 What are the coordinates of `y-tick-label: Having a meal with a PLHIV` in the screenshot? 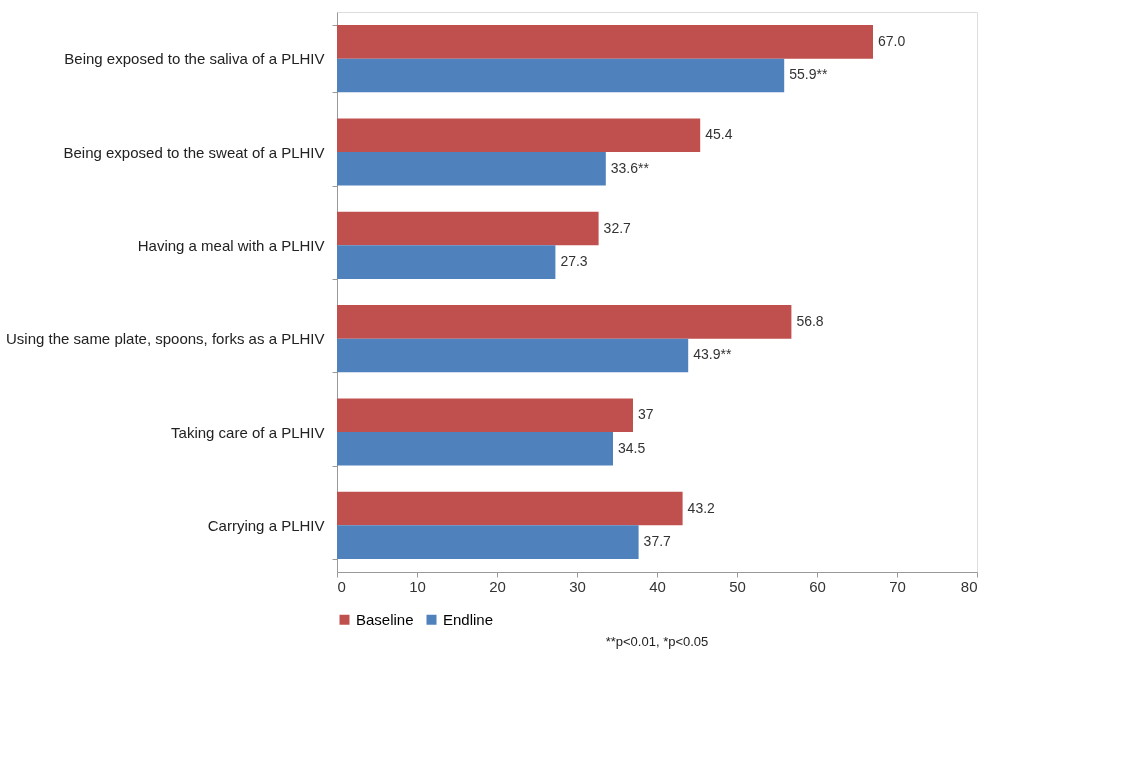 It's located at (231, 245).